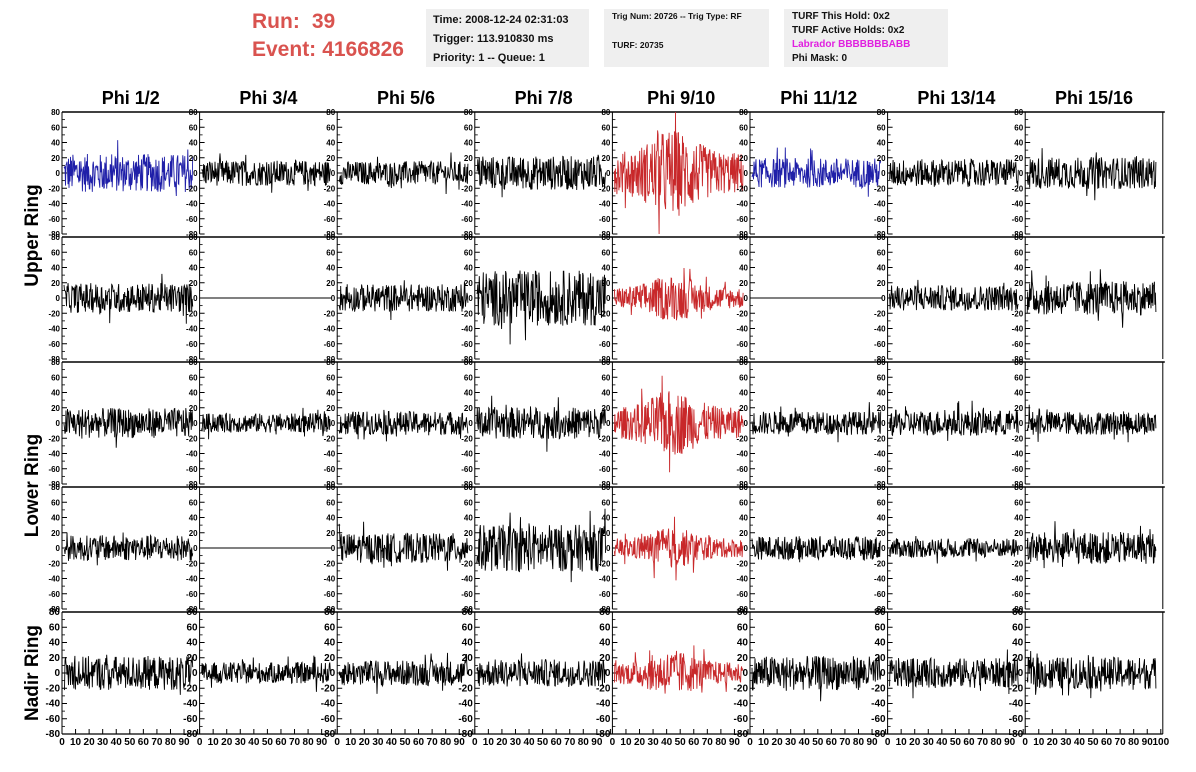  What do you see at coordinates (818, 98) in the screenshot?
I see `column-header: Phi 11/12` at bounding box center [818, 98].